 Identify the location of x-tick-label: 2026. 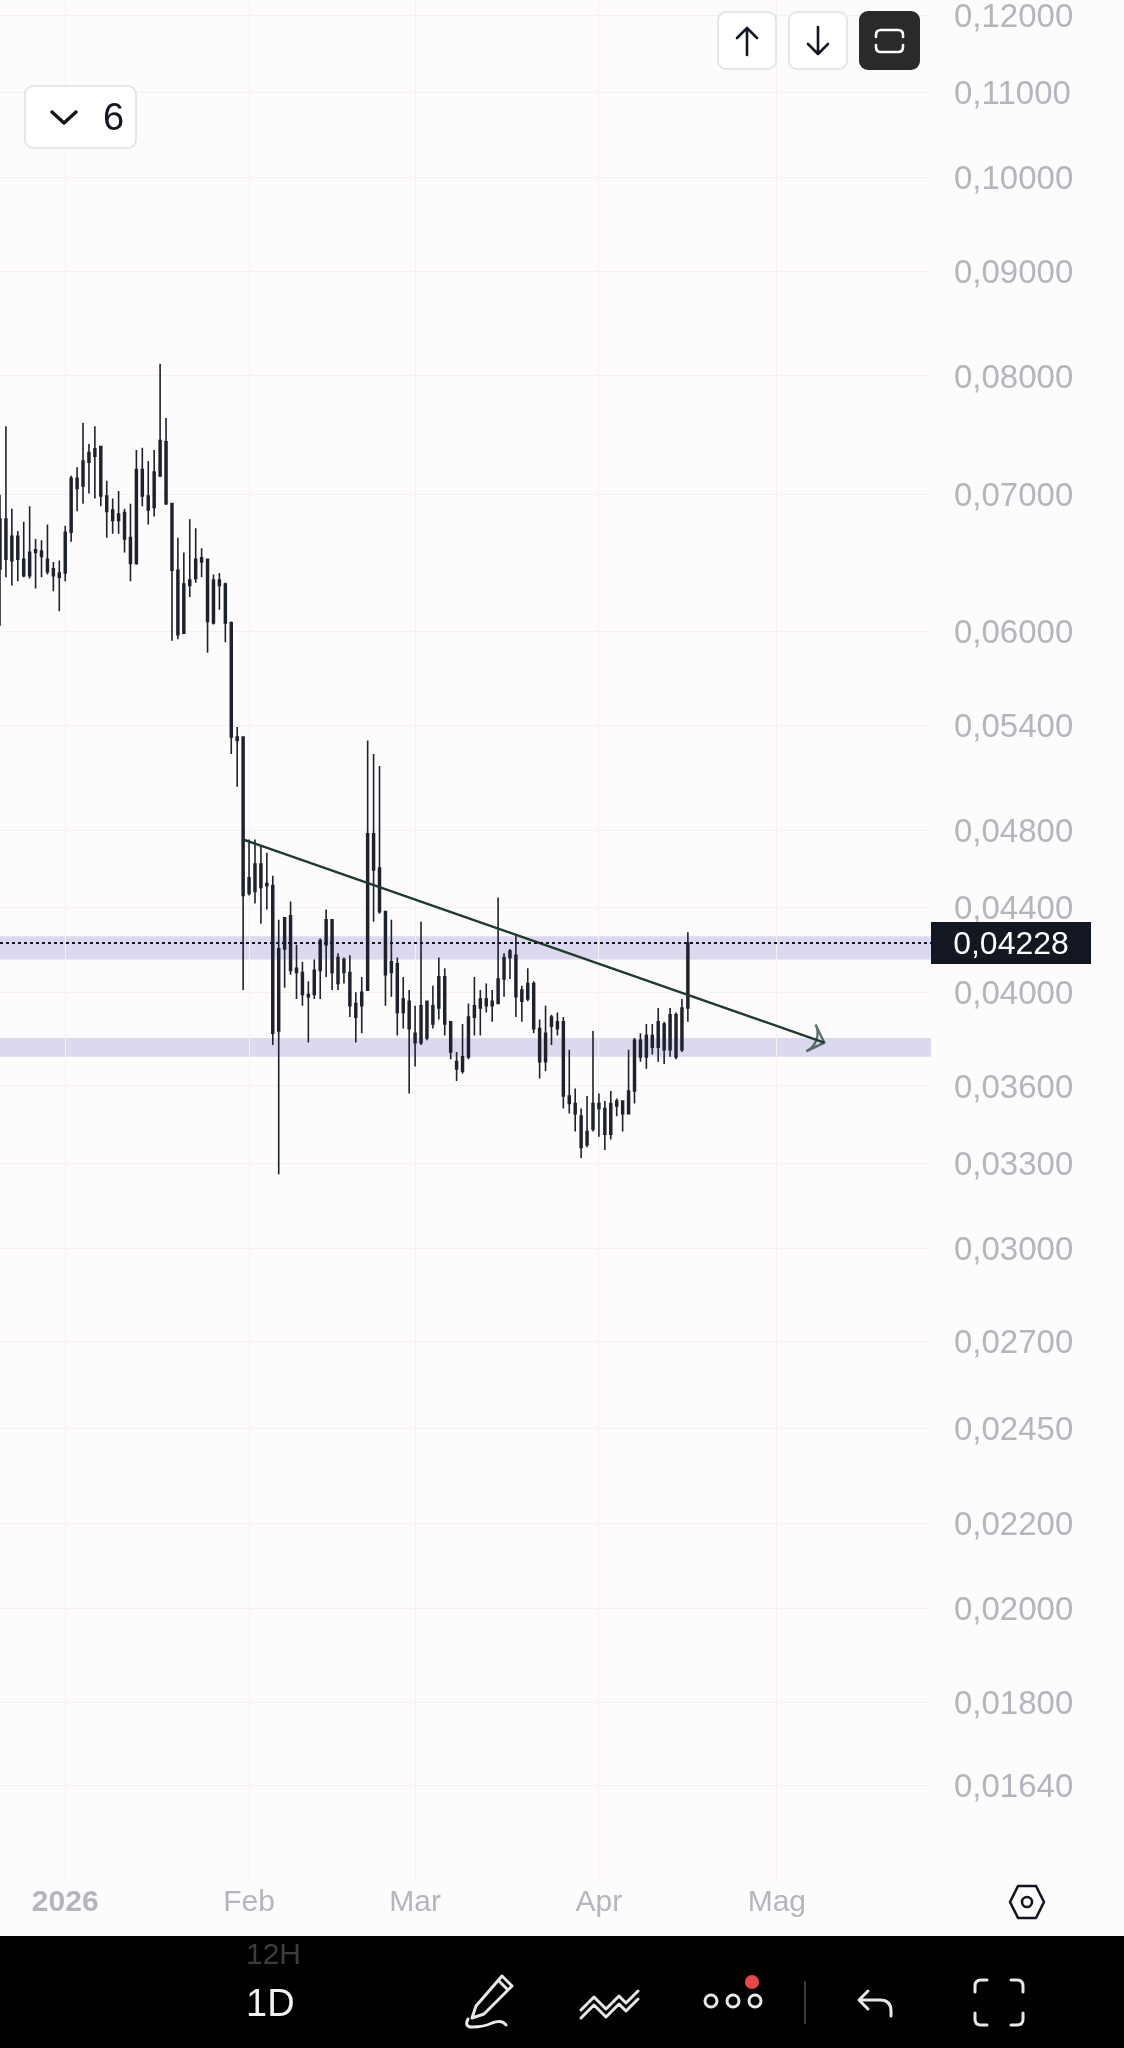
(65, 1900).